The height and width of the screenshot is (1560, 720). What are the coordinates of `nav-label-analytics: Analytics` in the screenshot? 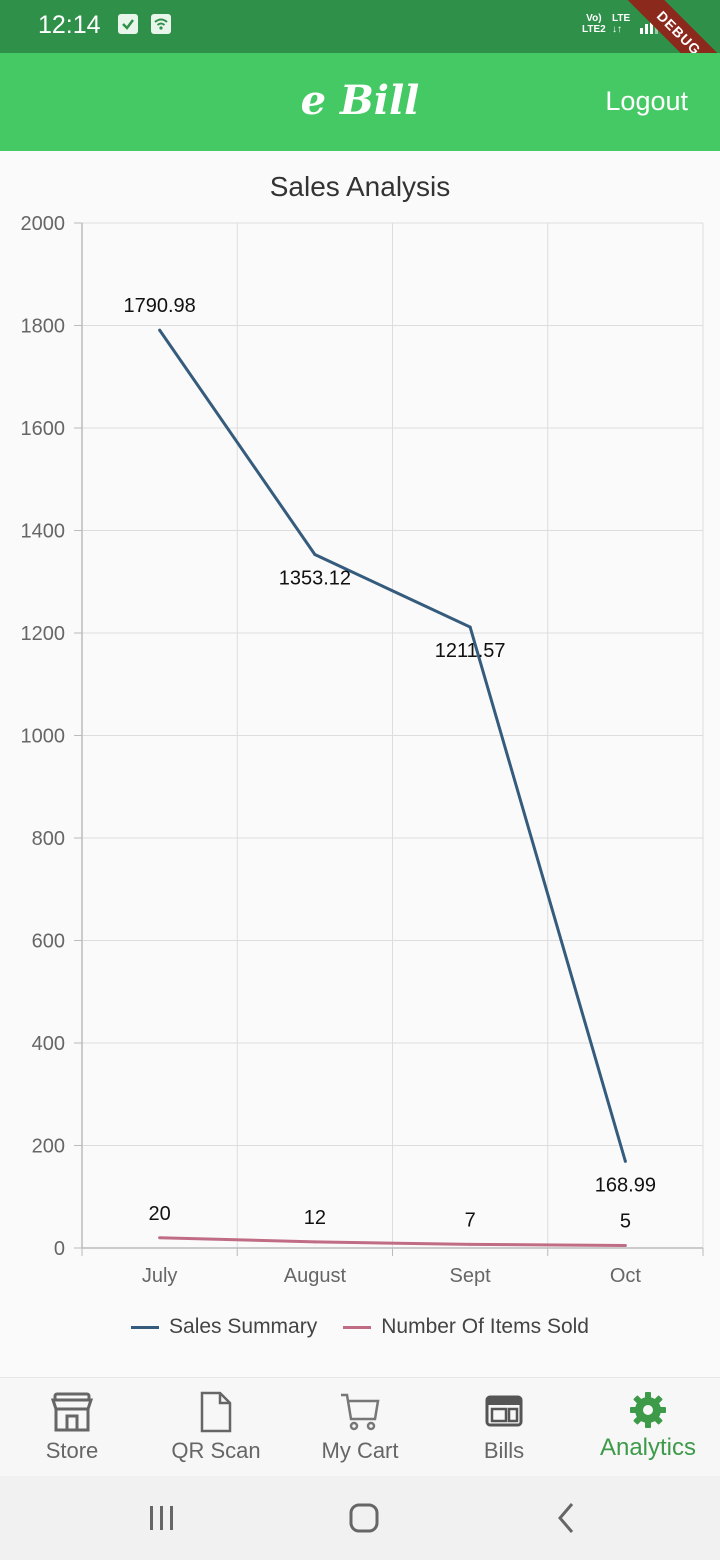 It's located at (648, 1447).